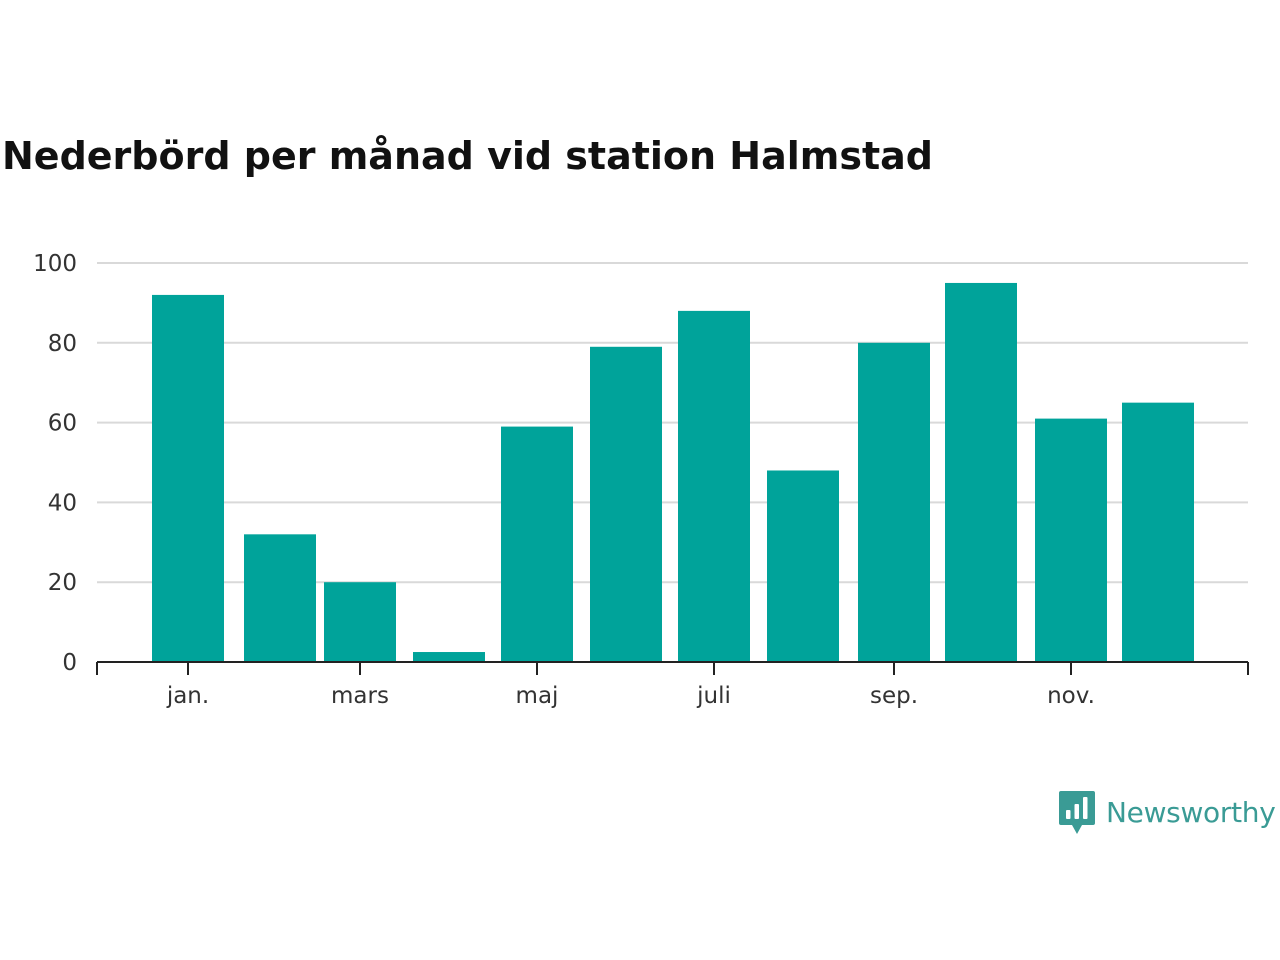 This screenshot has height=960, width=1280. I want to click on x-axis, so click(672, 668).